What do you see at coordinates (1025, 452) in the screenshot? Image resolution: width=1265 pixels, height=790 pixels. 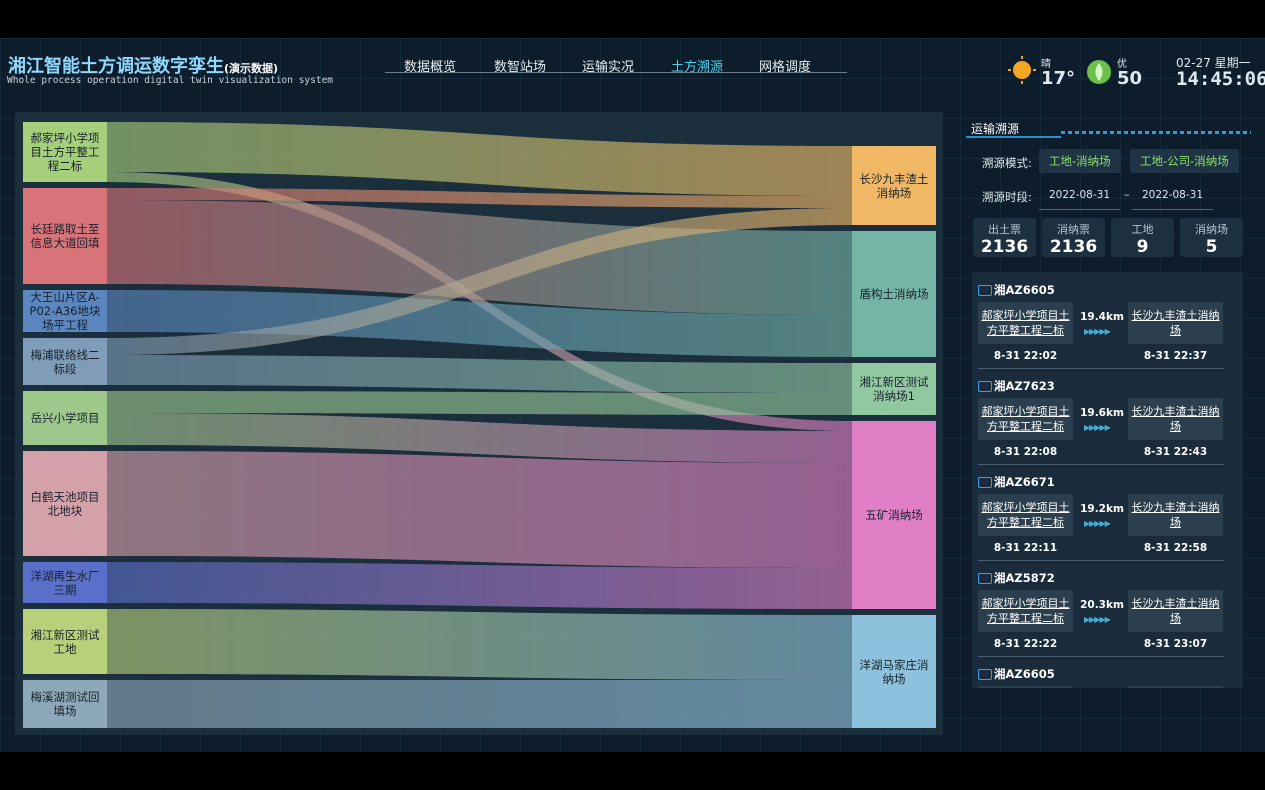 I see `start-time: 8-31 22:08` at bounding box center [1025, 452].